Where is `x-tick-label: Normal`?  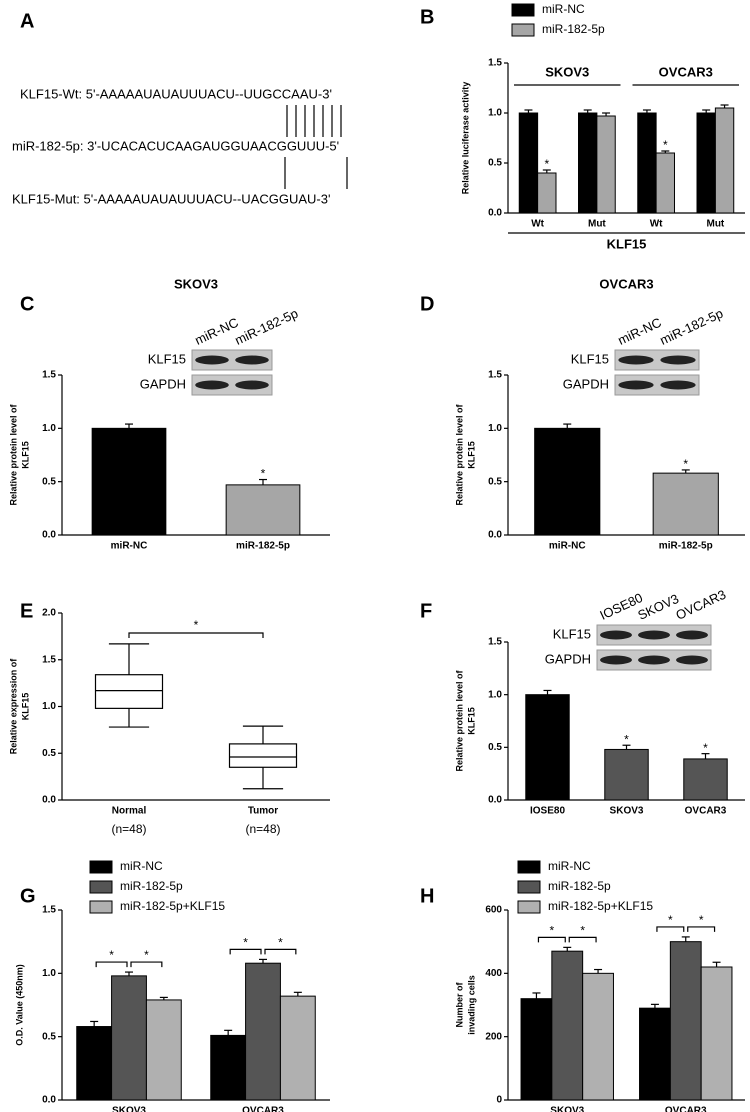 x-tick-label: Normal is located at coordinates (129, 811).